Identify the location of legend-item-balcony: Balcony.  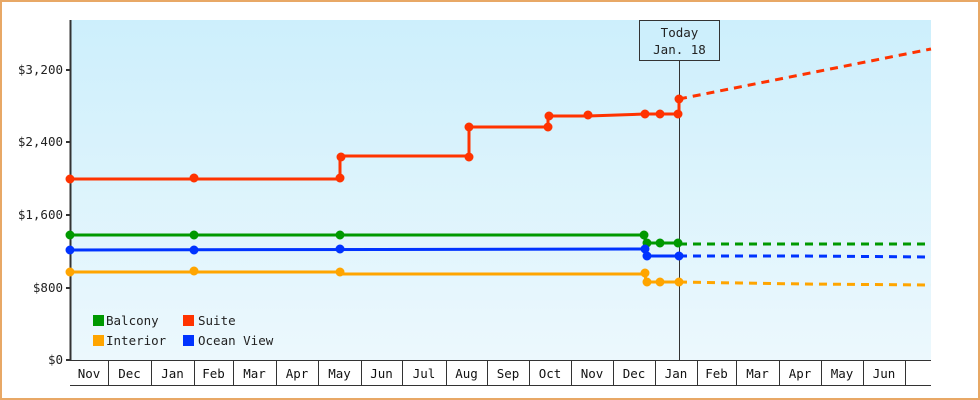
(126, 320).